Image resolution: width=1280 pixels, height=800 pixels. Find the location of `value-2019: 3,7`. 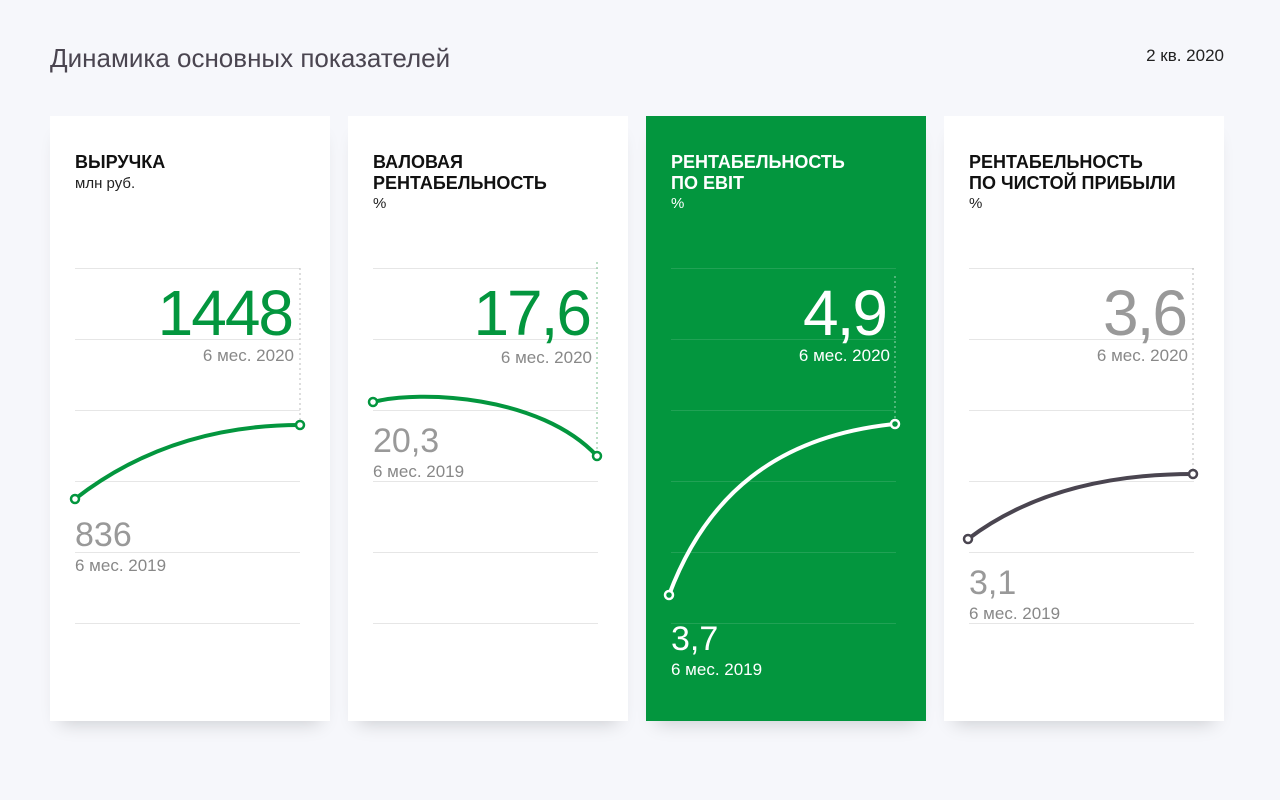

value-2019: 3,7 is located at coordinates (695, 639).